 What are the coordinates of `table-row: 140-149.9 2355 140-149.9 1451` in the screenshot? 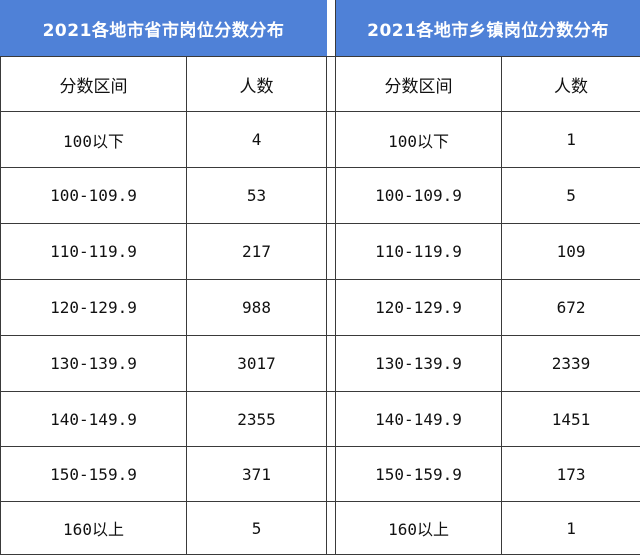 It's located at (320, 419).